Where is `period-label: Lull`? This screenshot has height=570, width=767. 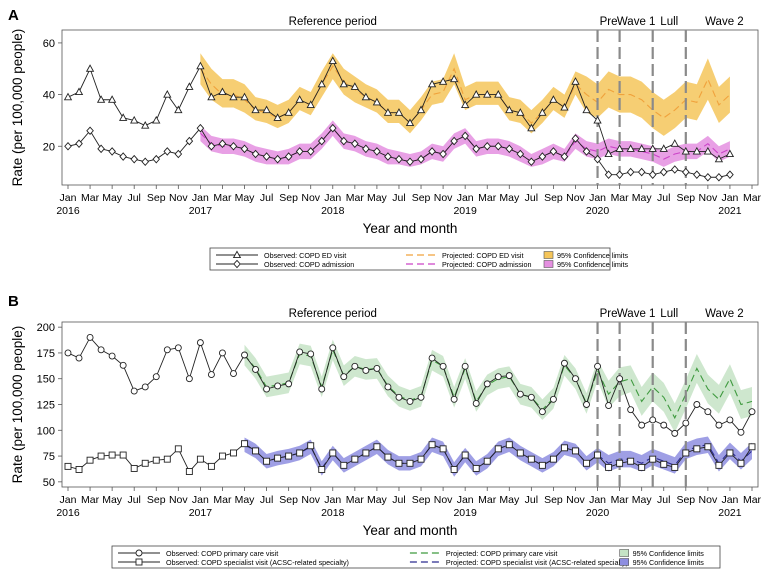 period-label: Lull is located at coordinates (669, 22).